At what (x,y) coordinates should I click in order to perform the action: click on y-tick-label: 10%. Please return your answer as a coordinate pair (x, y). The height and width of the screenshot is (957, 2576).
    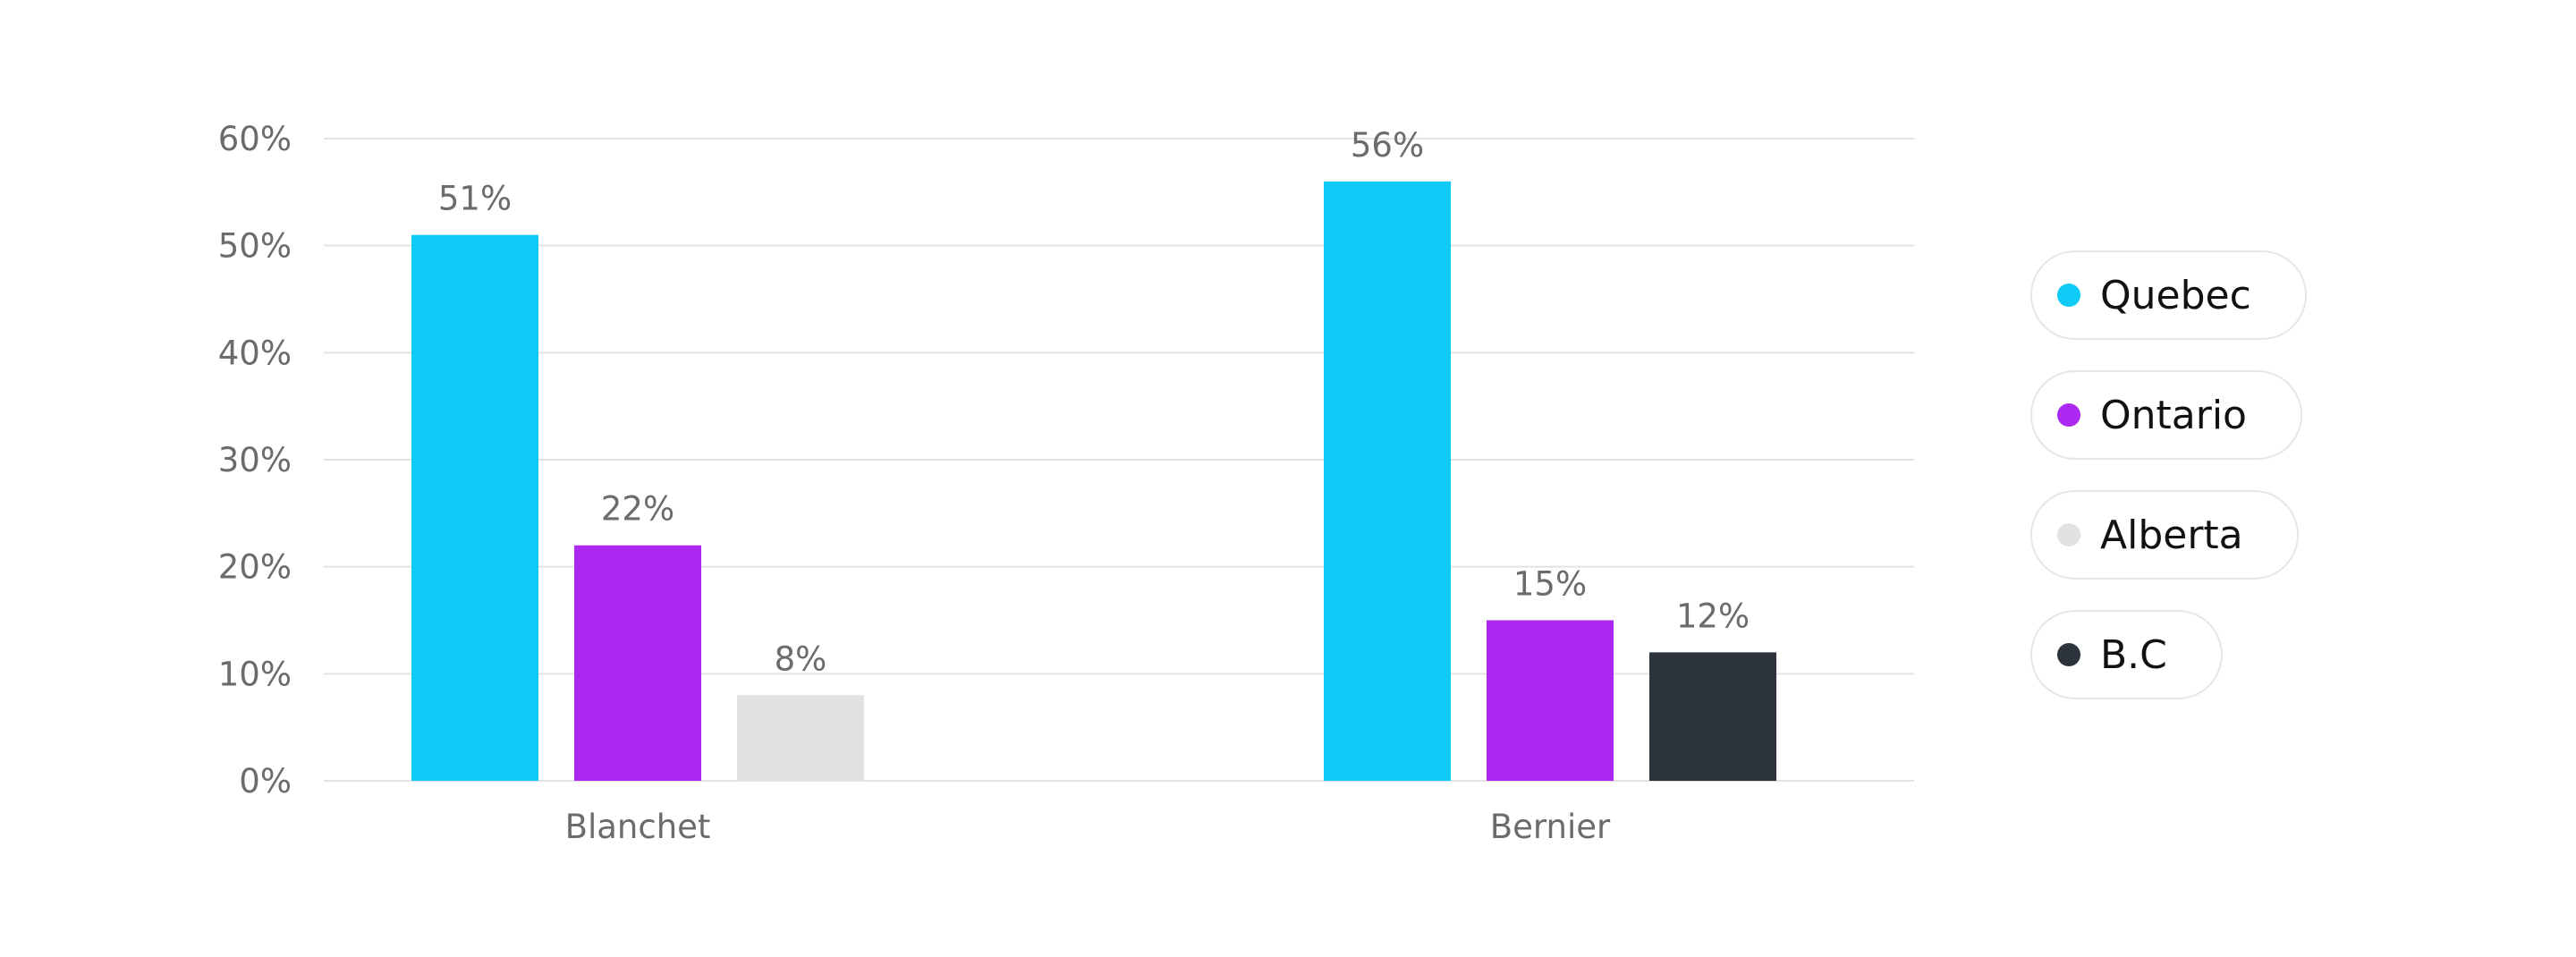
    Looking at the image, I should click on (255, 674).